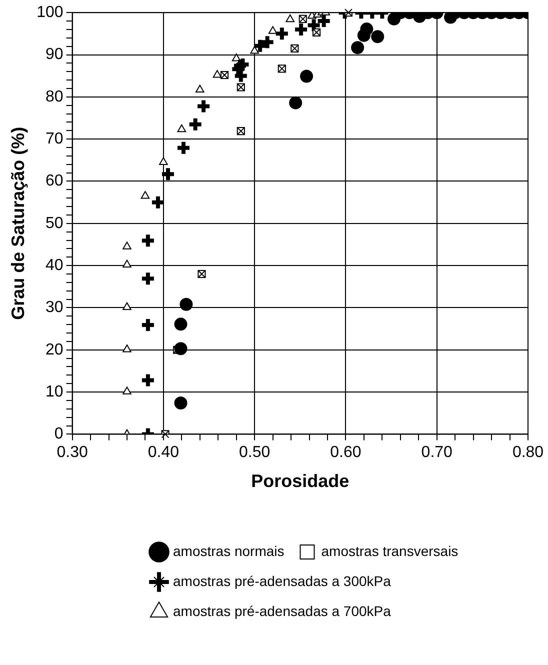  Describe the element at coordinates (282, 580) in the screenshot. I see `legend-label: amostras pré-adensadas a 300kPa` at that location.